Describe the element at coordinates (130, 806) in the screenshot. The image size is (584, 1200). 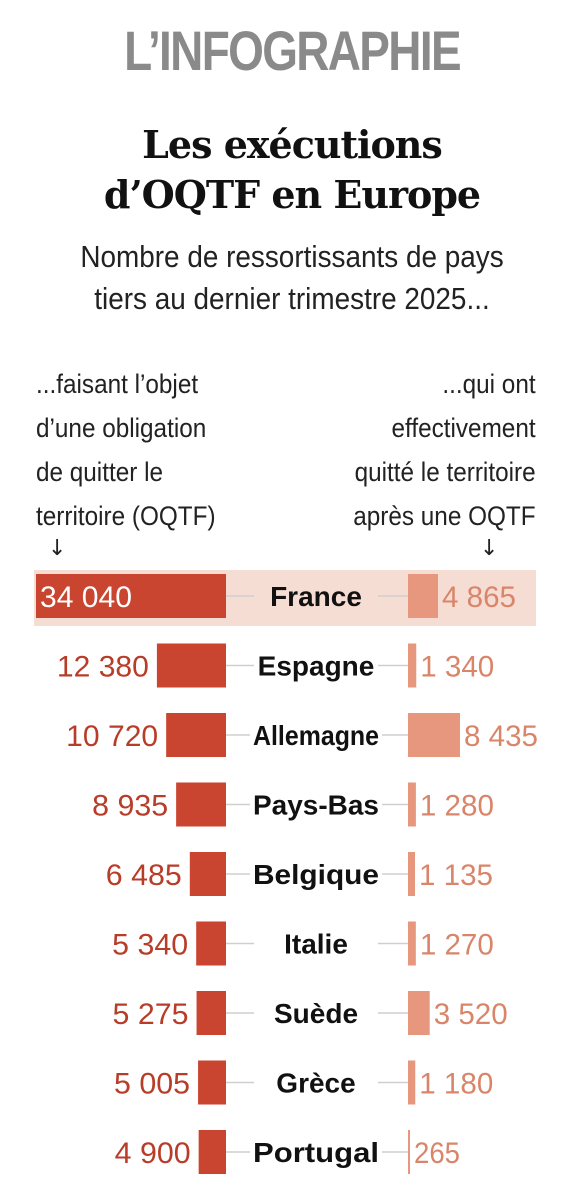
I see `left-value-pays-bas: 8 935` at that location.